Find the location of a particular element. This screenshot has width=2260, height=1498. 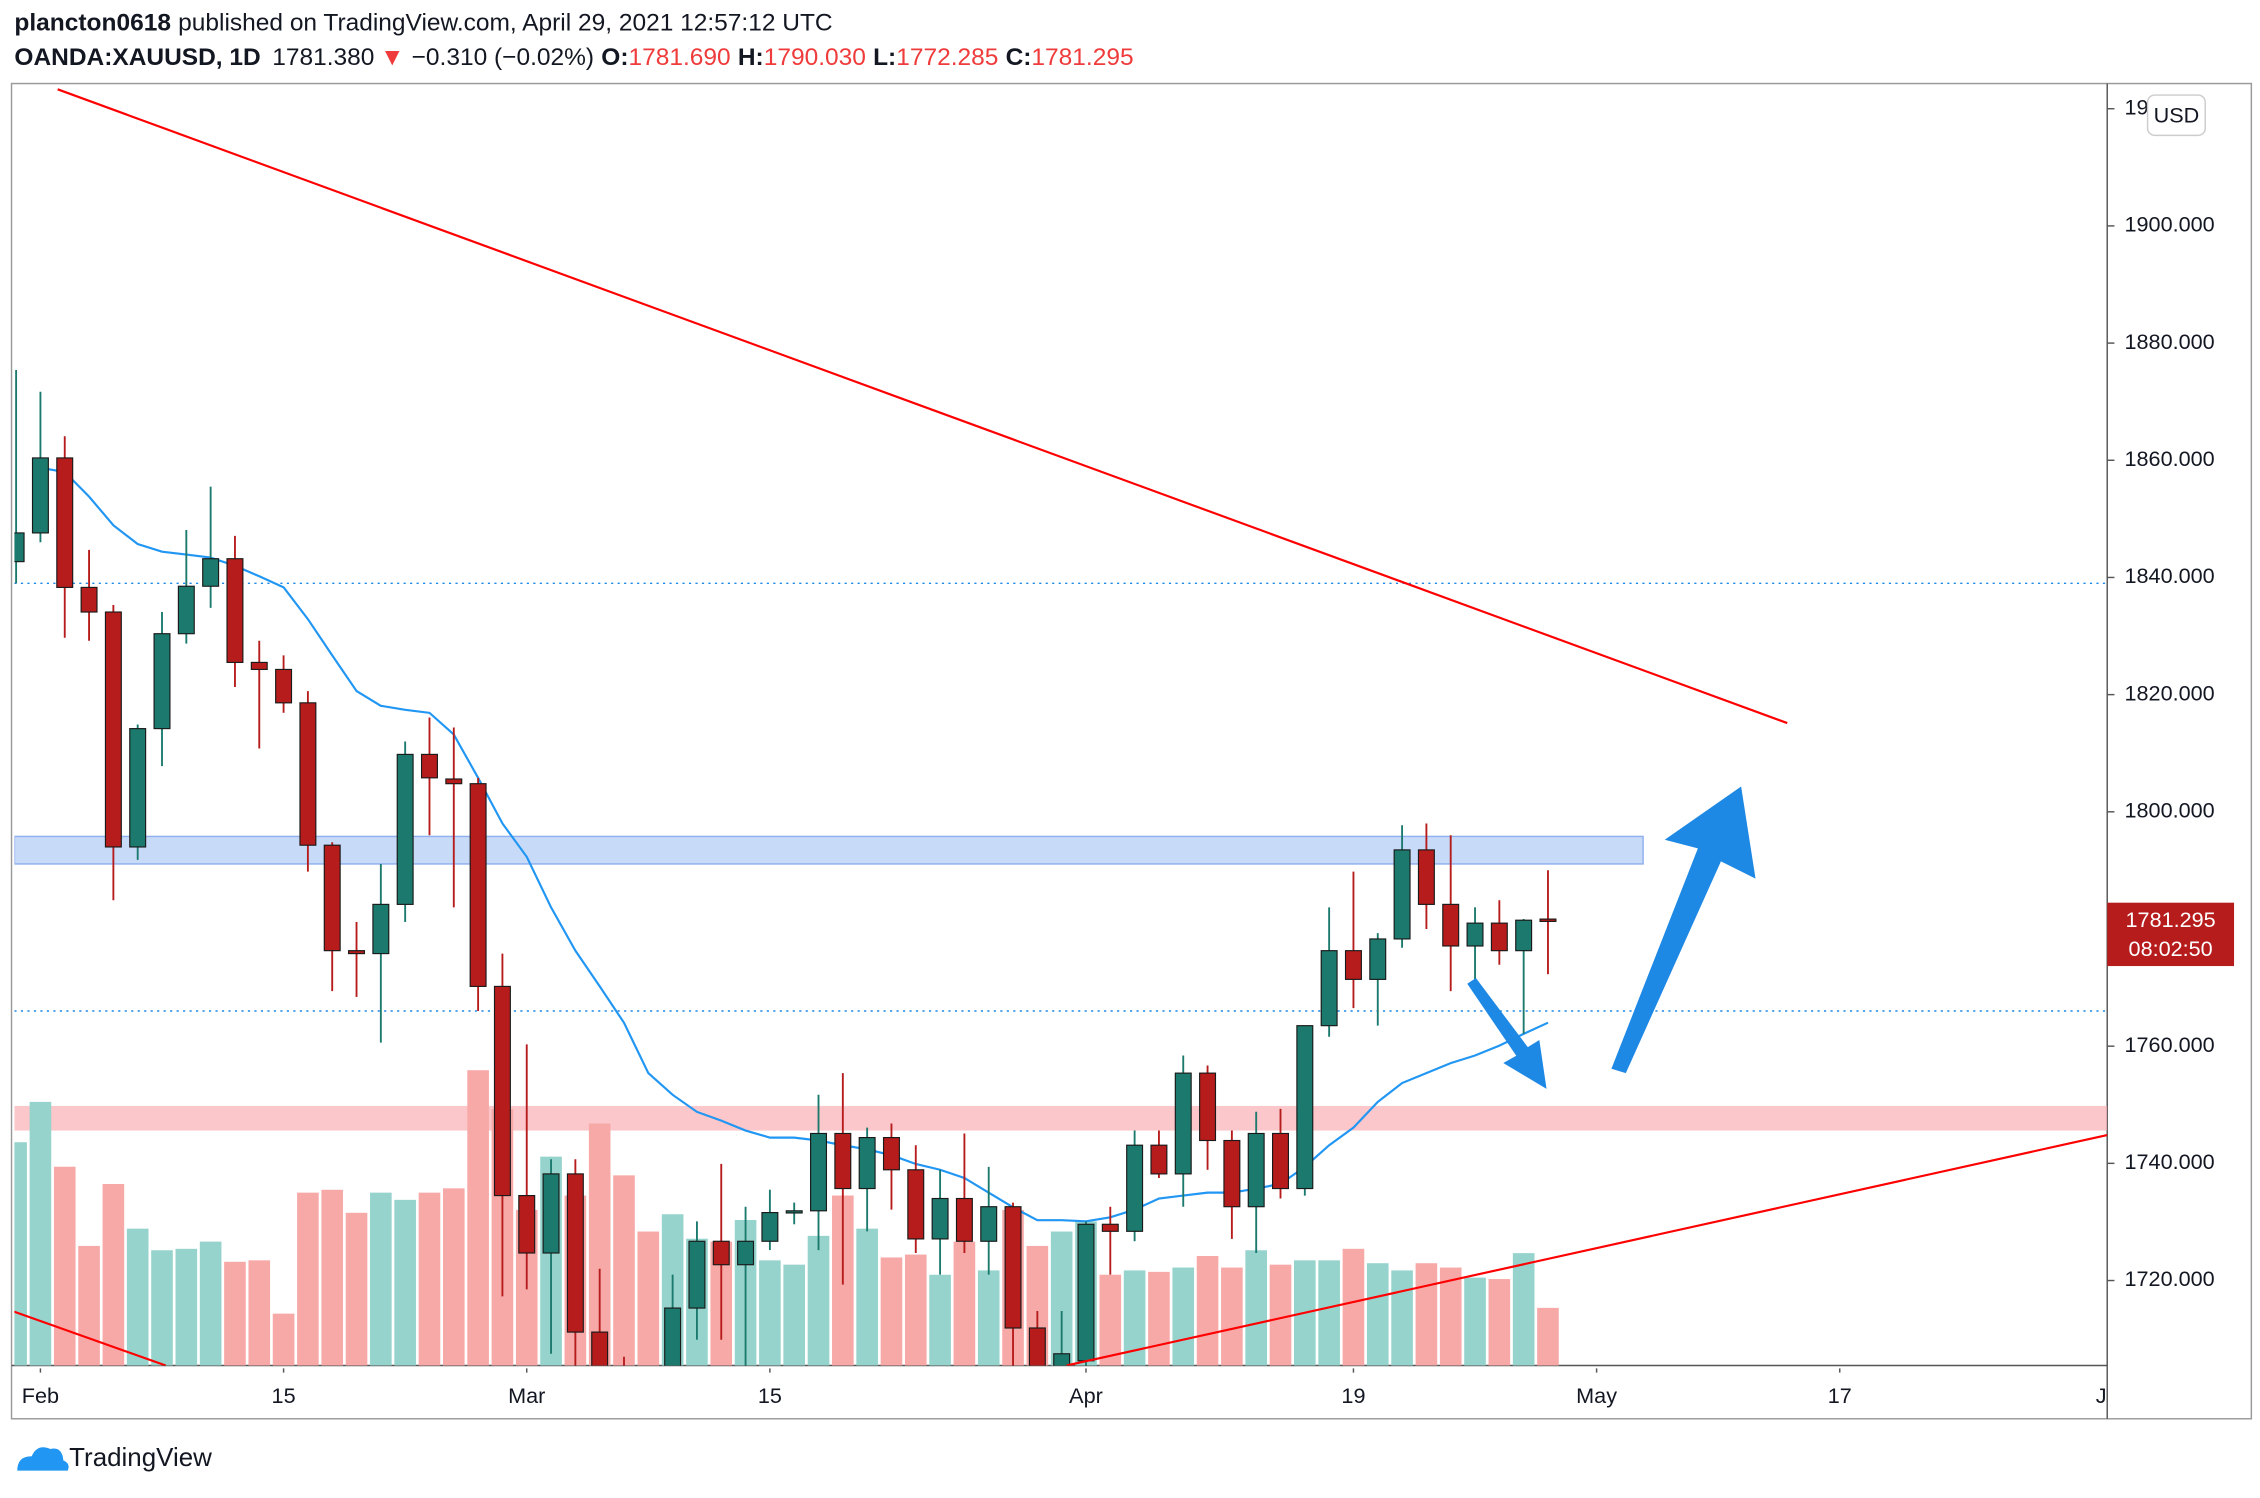

y-tick-label: 1720.000 is located at coordinates (2170, 1278).